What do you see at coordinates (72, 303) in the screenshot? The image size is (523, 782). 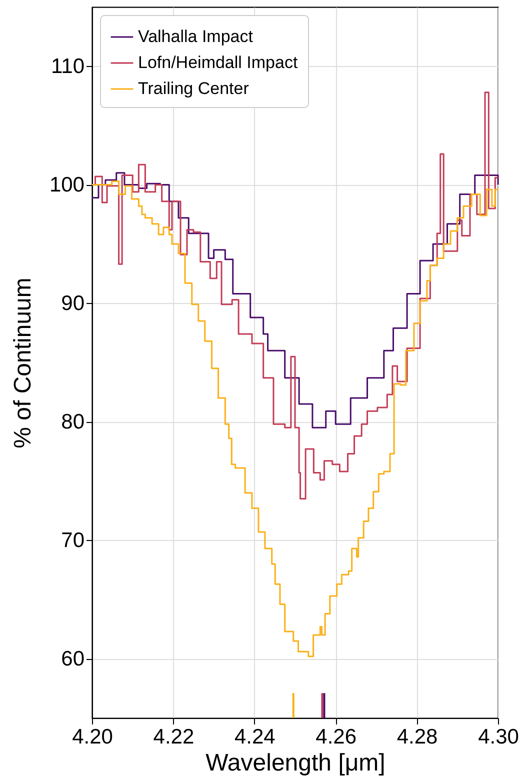 I see `y-tick-label: 90` at bounding box center [72, 303].